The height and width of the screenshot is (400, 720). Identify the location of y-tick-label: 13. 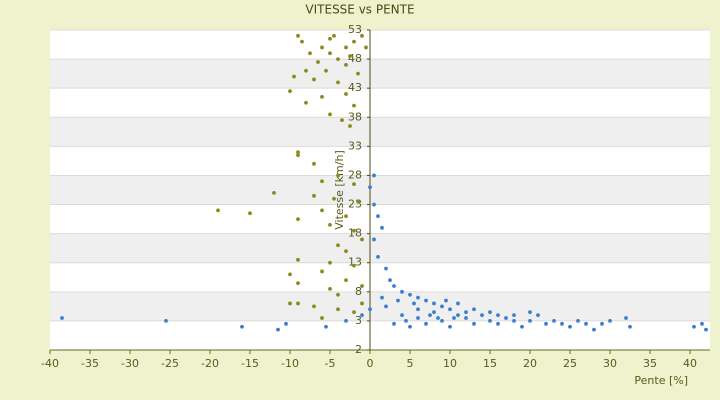
(355, 262).